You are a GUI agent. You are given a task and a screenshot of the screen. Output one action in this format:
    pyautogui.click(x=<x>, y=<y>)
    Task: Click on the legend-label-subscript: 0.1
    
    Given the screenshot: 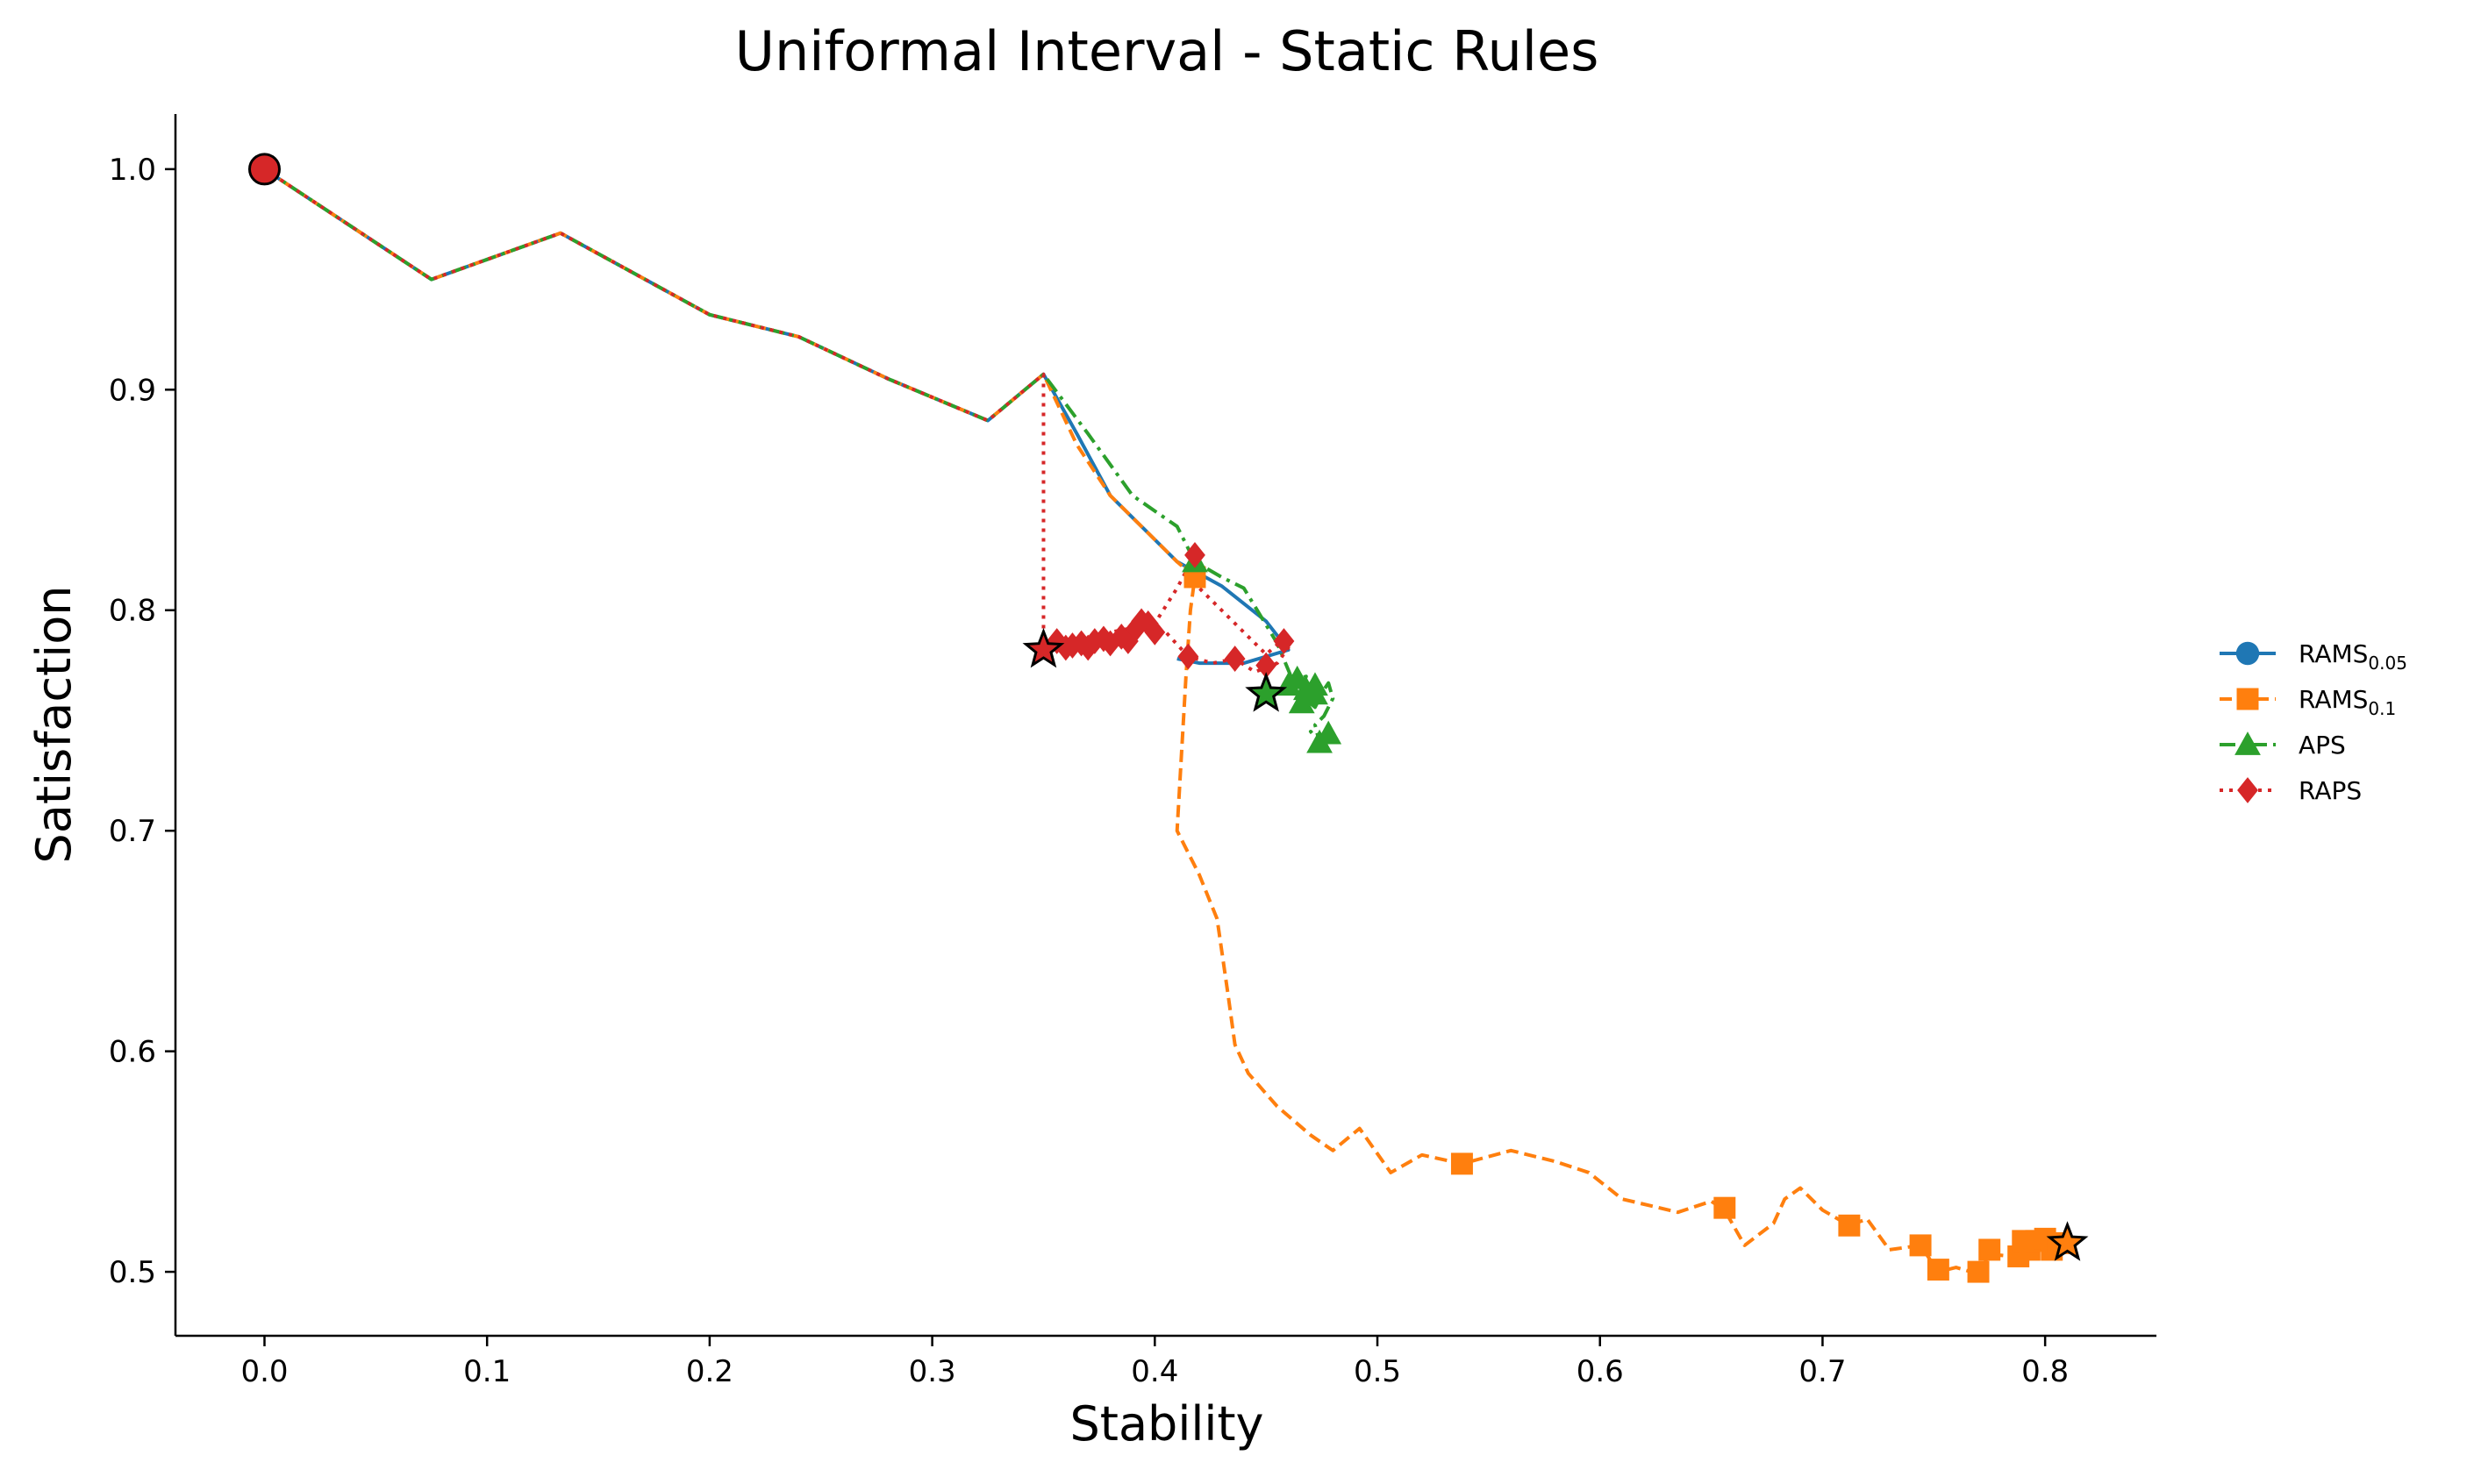 What is the action you would take?
    pyautogui.click(x=2382, y=709)
    